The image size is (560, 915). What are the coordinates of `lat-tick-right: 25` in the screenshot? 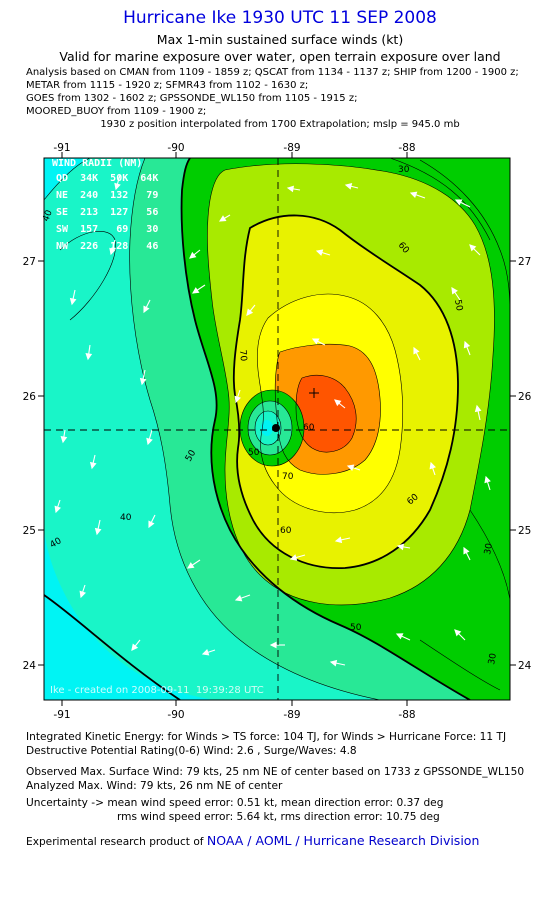 It's located at (524, 531).